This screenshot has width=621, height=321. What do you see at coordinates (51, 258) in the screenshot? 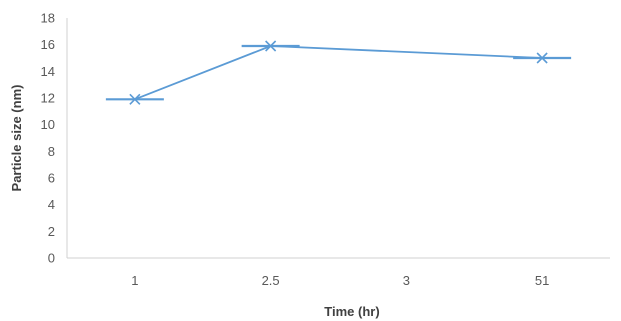
I see `y-tick-label: 0` at bounding box center [51, 258].